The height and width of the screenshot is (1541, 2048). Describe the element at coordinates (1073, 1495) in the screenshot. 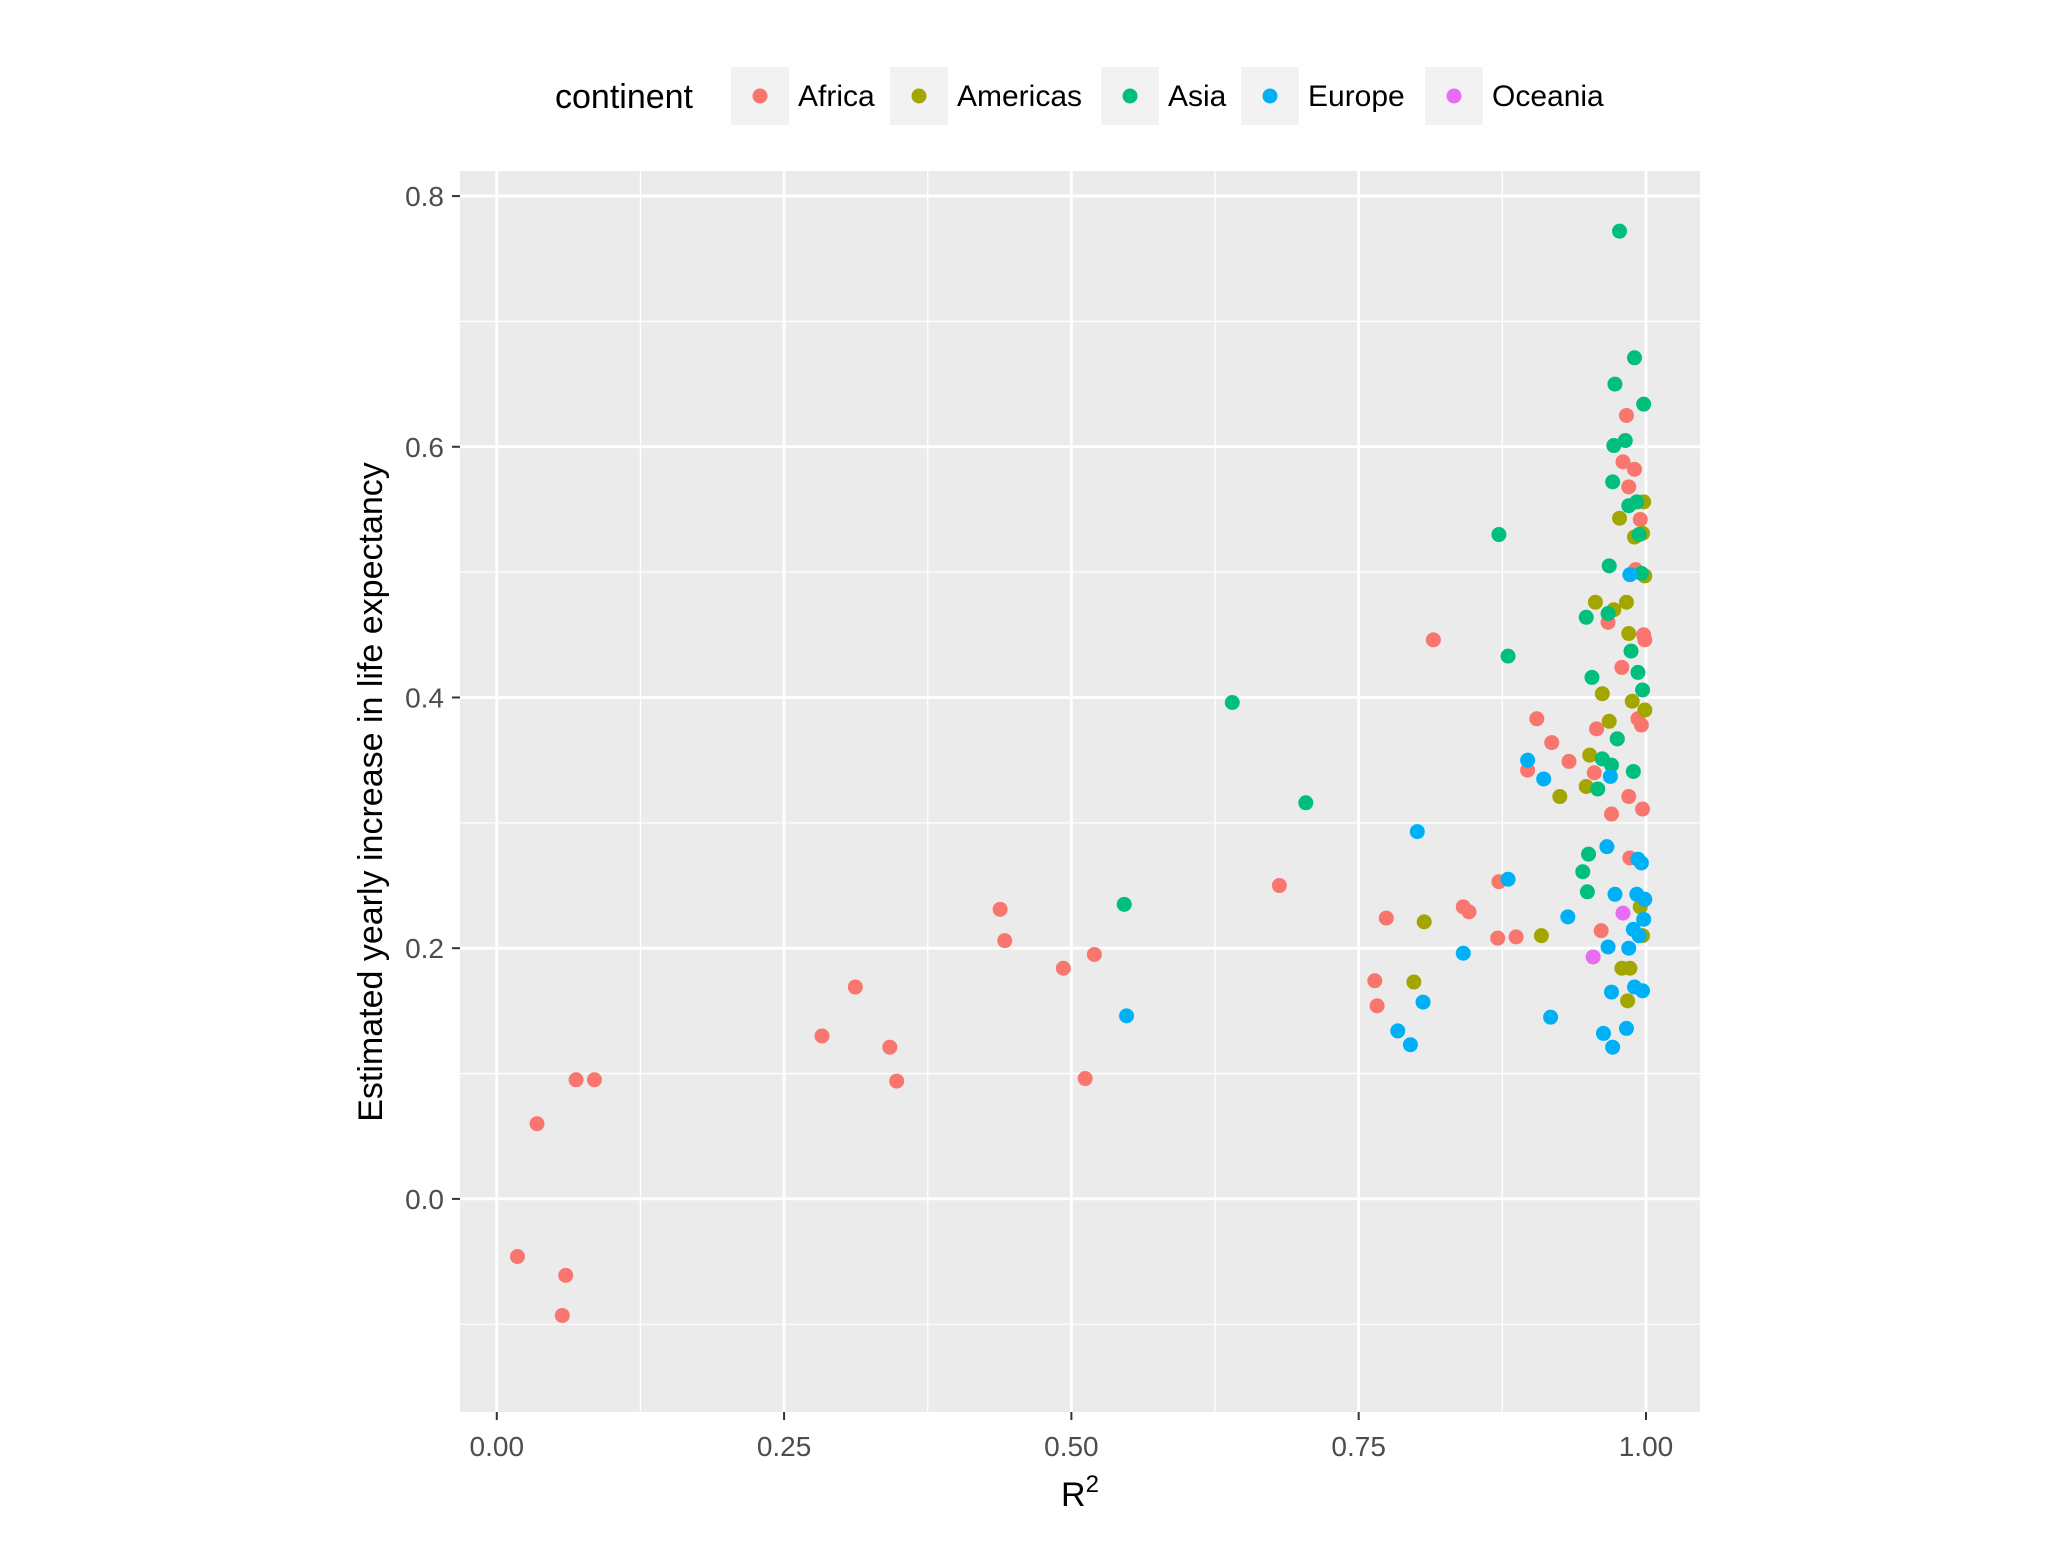

I see `x-axis-title-base: R` at that location.